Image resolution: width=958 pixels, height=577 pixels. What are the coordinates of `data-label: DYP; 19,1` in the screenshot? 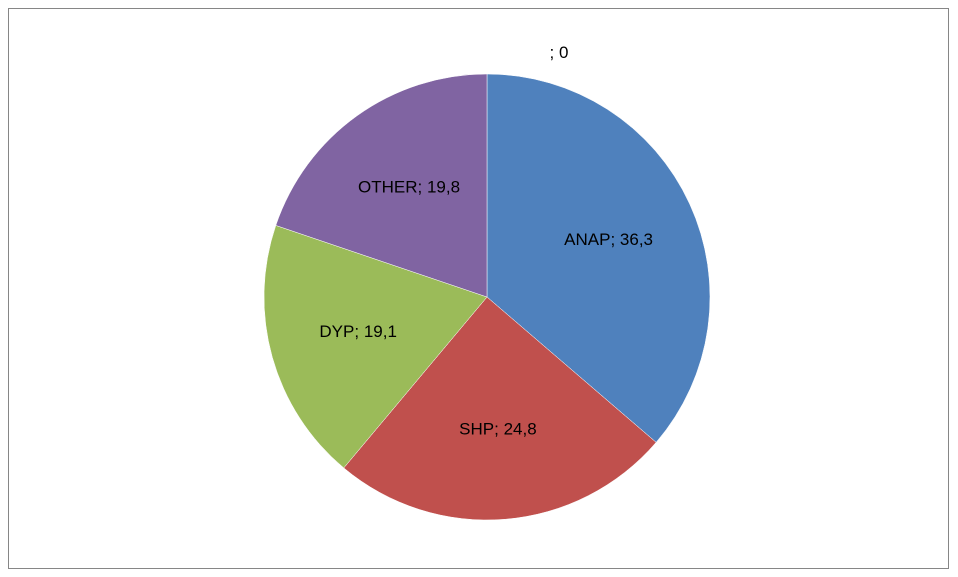 It's located at (358, 332).